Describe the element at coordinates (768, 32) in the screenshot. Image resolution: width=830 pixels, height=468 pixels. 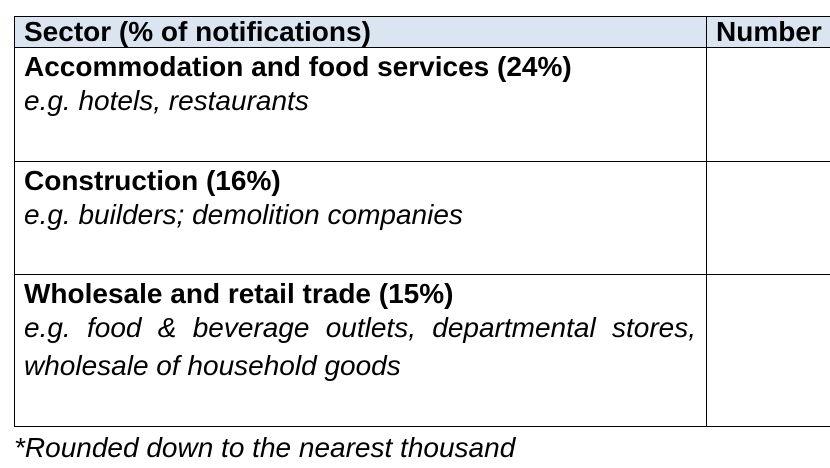
I see `column-header-number: Number` at that location.